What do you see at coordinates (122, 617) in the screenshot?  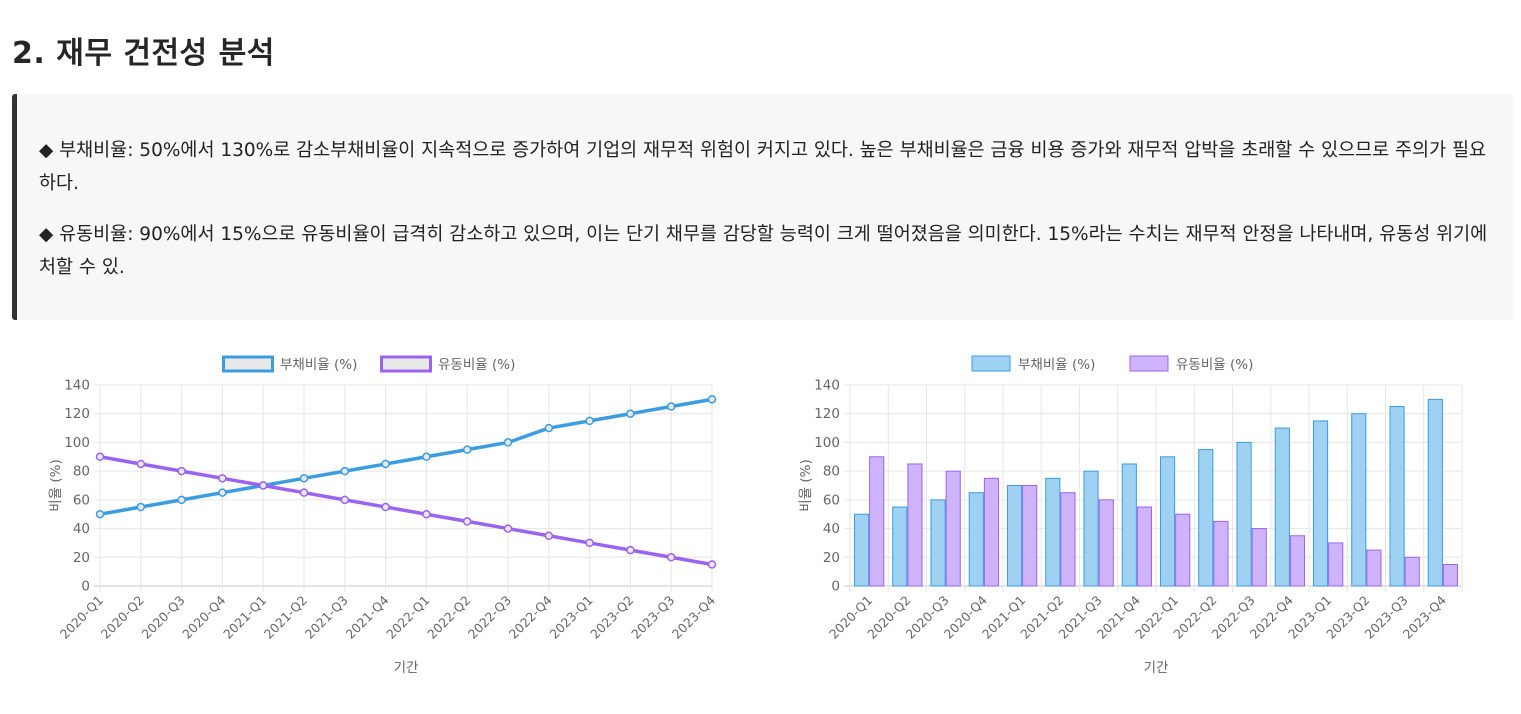 I see `line-chart-x-tick-label: 2020-Q2` at bounding box center [122, 617].